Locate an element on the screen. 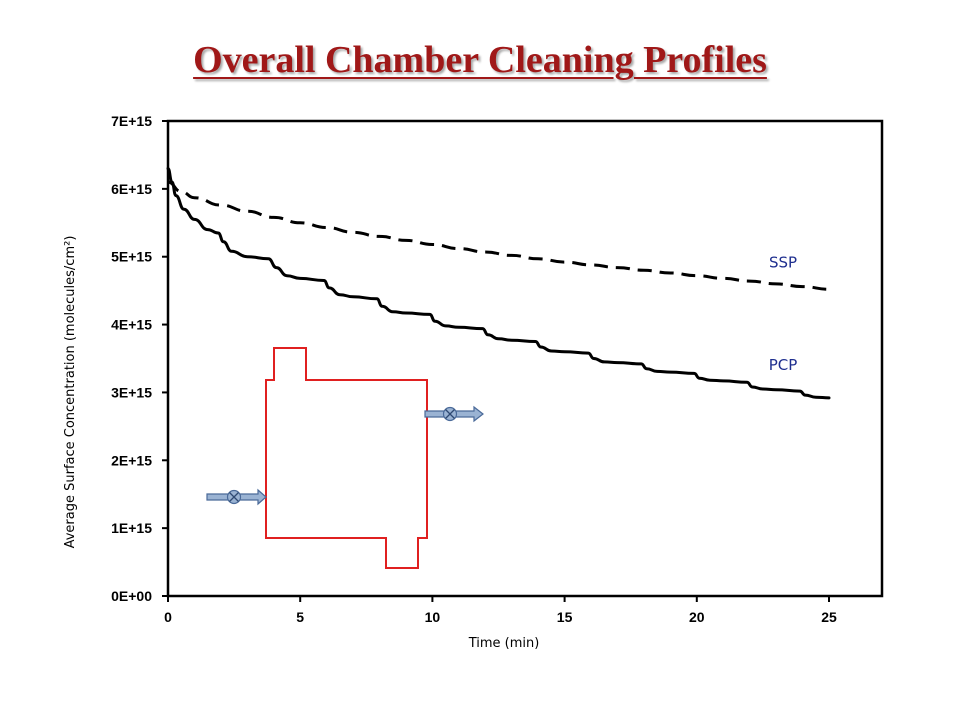 This screenshot has width=960, height=720. x-tick-label: 5 is located at coordinates (300, 617).